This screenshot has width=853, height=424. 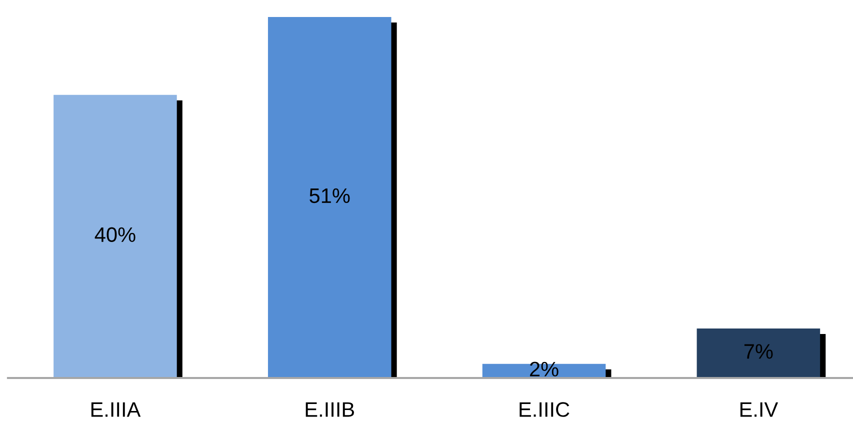 What do you see at coordinates (330, 409) in the screenshot?
I see `x-tick-label: E.IIIB` at bounding box center [330, 409].